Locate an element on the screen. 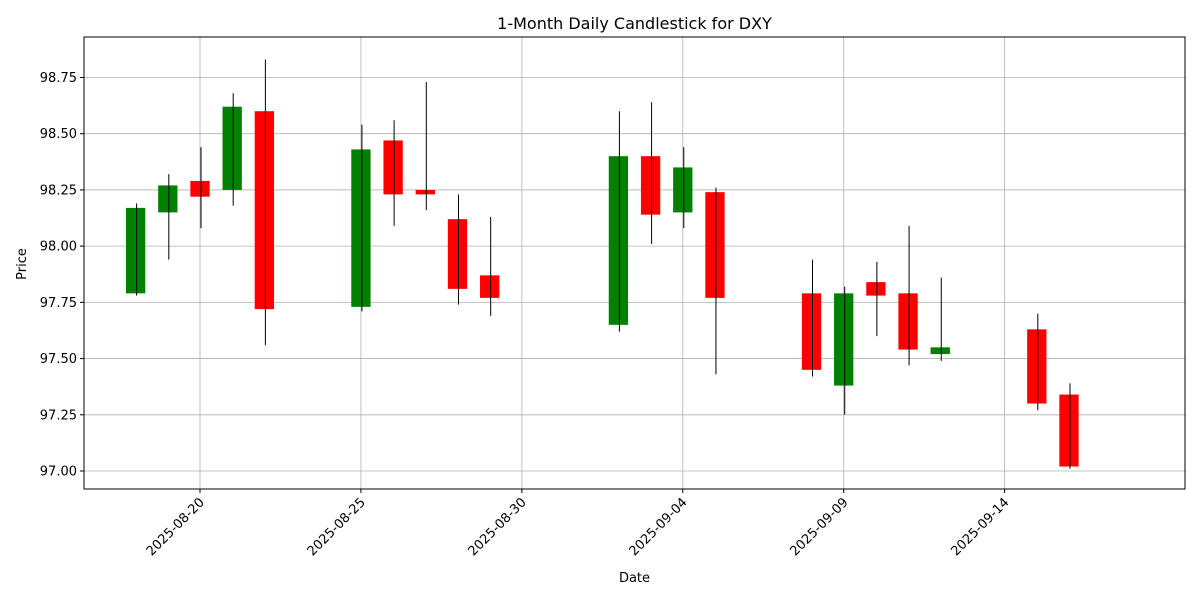 This screenshot has width=1200, height=604. x-axis-label: Date is located at coordinates (634, 578).